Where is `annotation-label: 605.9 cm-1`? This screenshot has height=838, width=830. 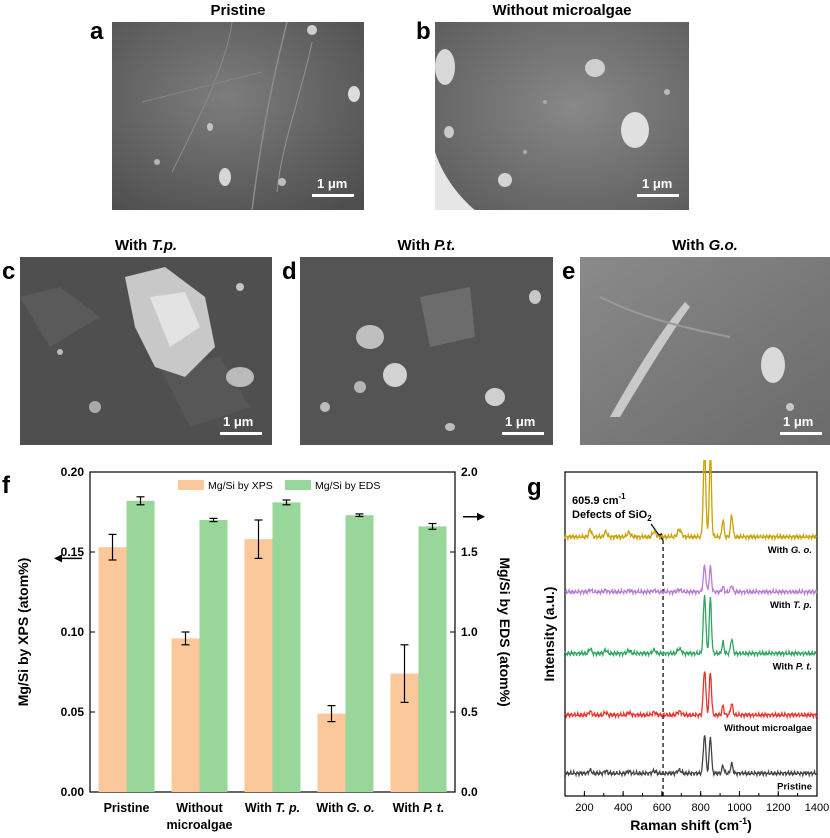 annotation-label: 605.9 cm-1 is located at coordinates (599, 499).